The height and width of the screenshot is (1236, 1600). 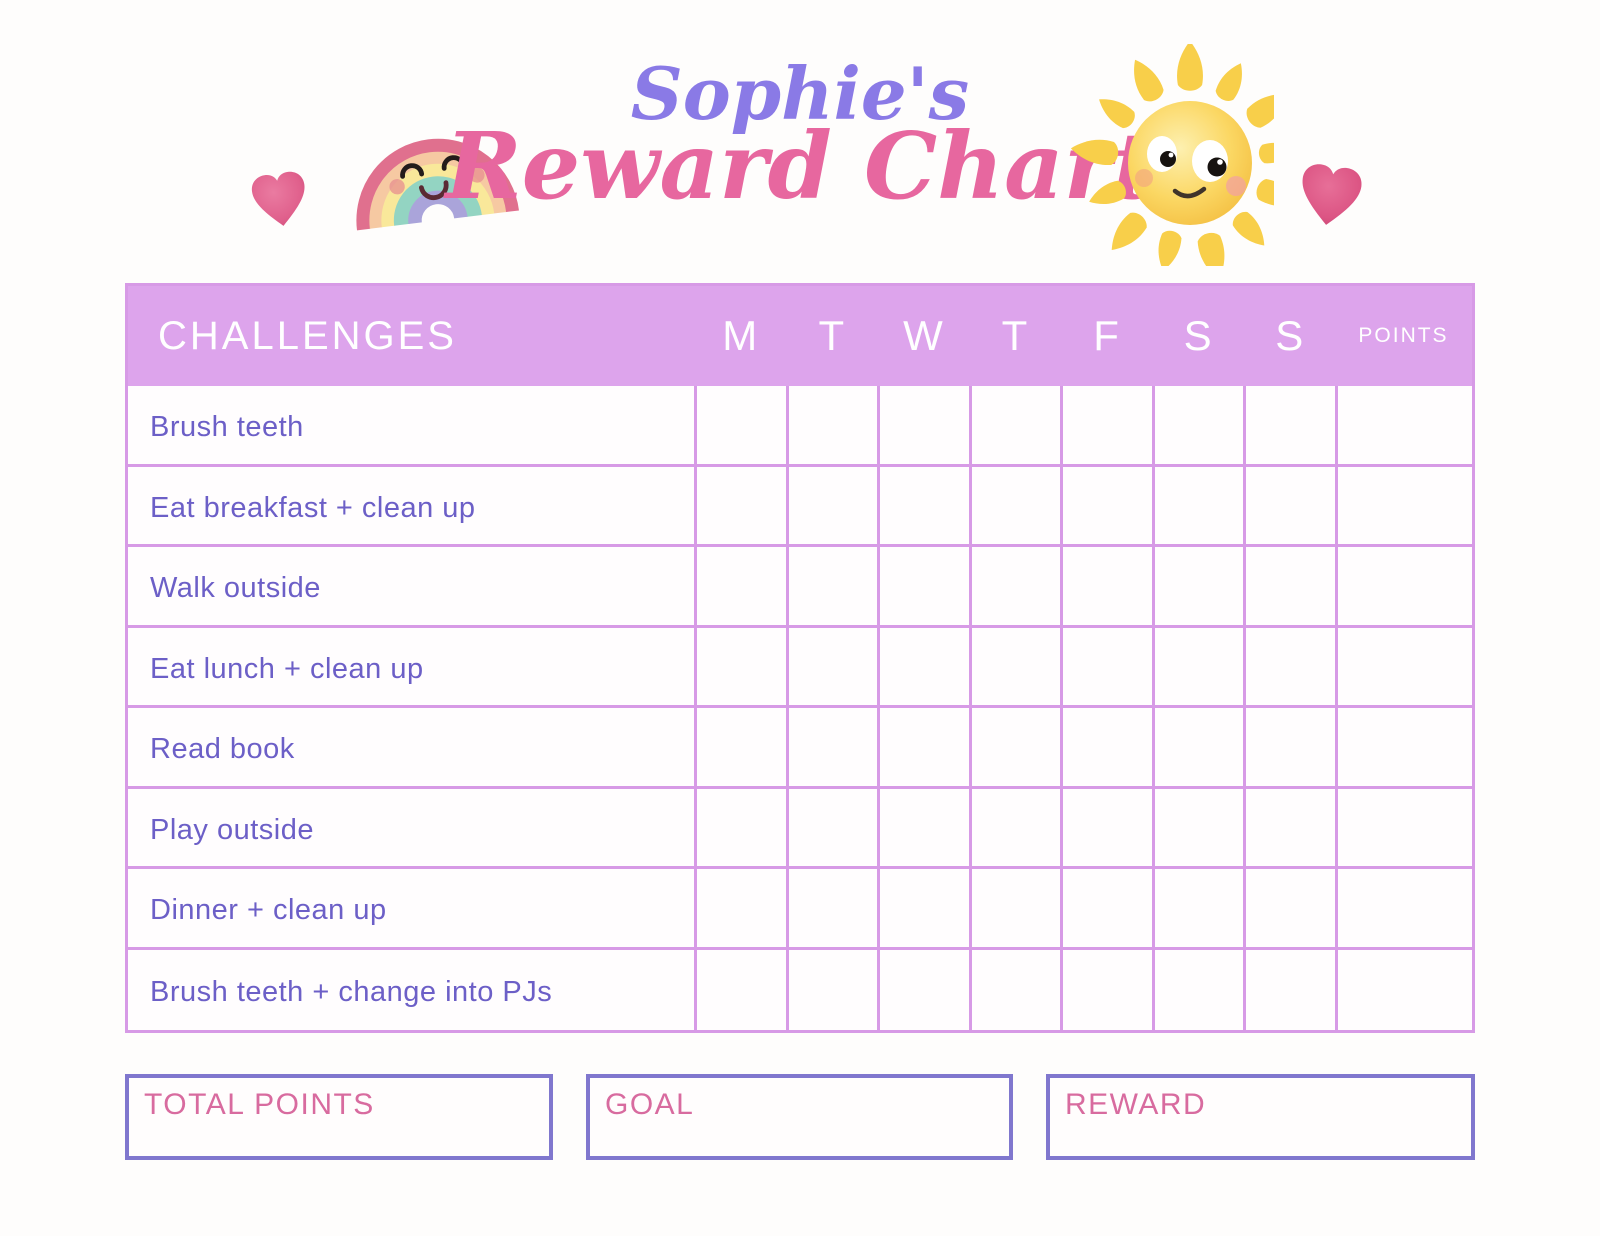 I want to click on challenge-label: Eat lunch + clean up, so click(x=411, y=668).